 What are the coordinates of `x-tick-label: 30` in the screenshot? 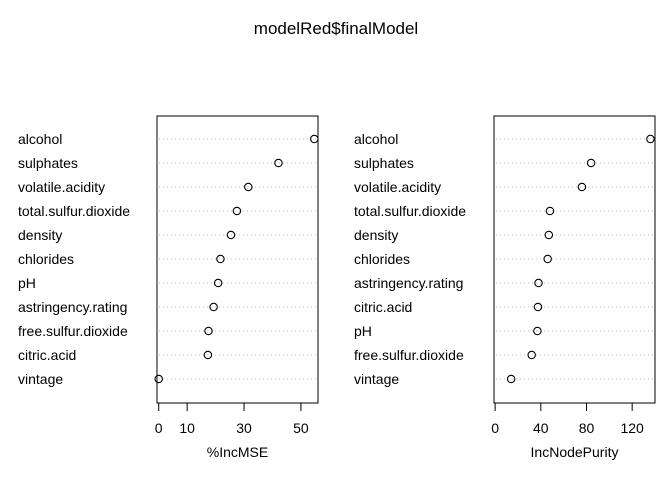 It's located at (244, 428).